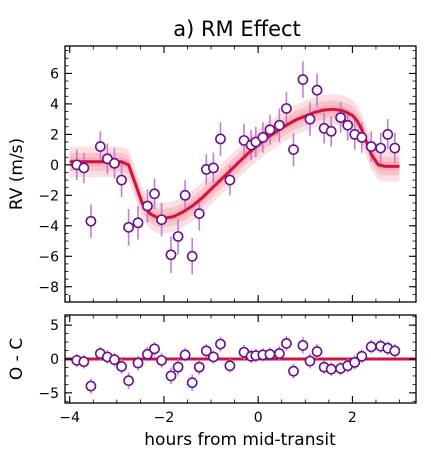  I want to click on x-tick-label: −4, so click(69, 418).